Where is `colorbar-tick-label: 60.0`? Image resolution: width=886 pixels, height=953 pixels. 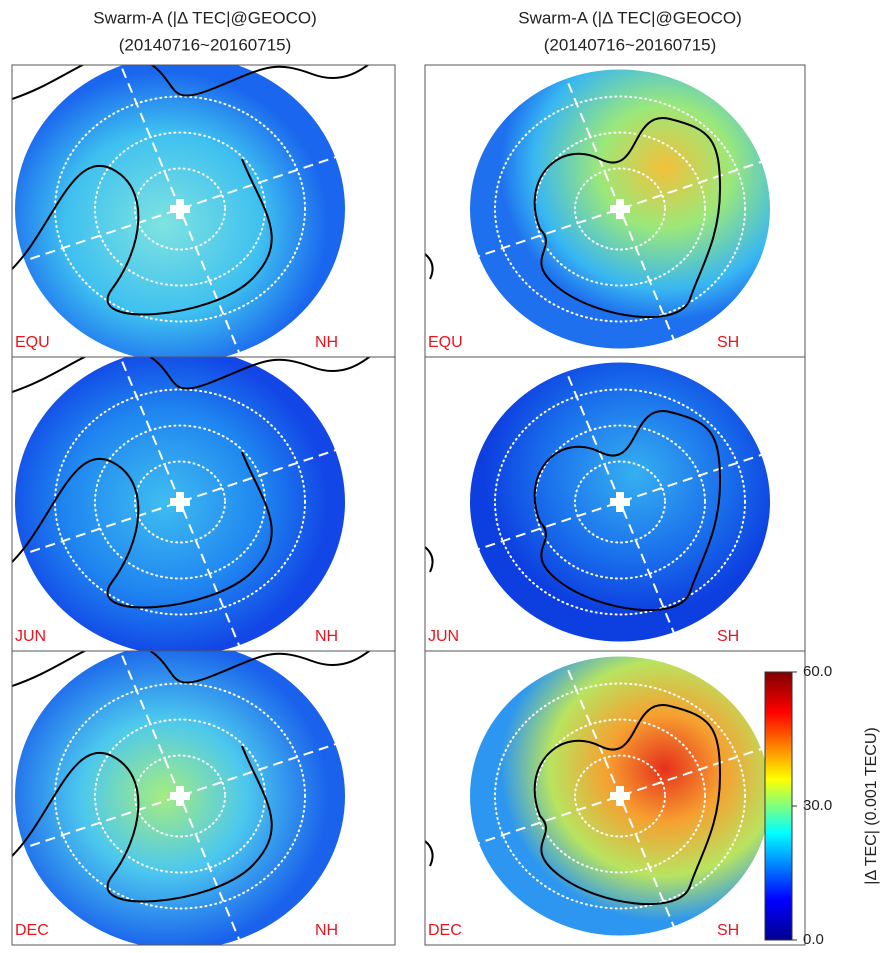
colorbar-tick-label: 60.0 is located at coordinates (817, 671).